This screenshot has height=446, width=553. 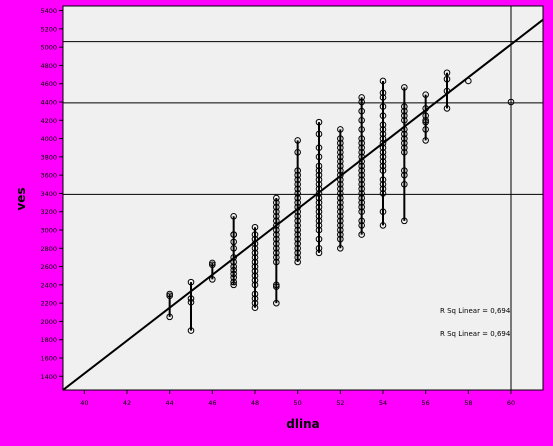 What do you see at coordinates (302, 424) in the screenshot?
I see `x-axis-label: dlina` at bounding box center [302, 424].